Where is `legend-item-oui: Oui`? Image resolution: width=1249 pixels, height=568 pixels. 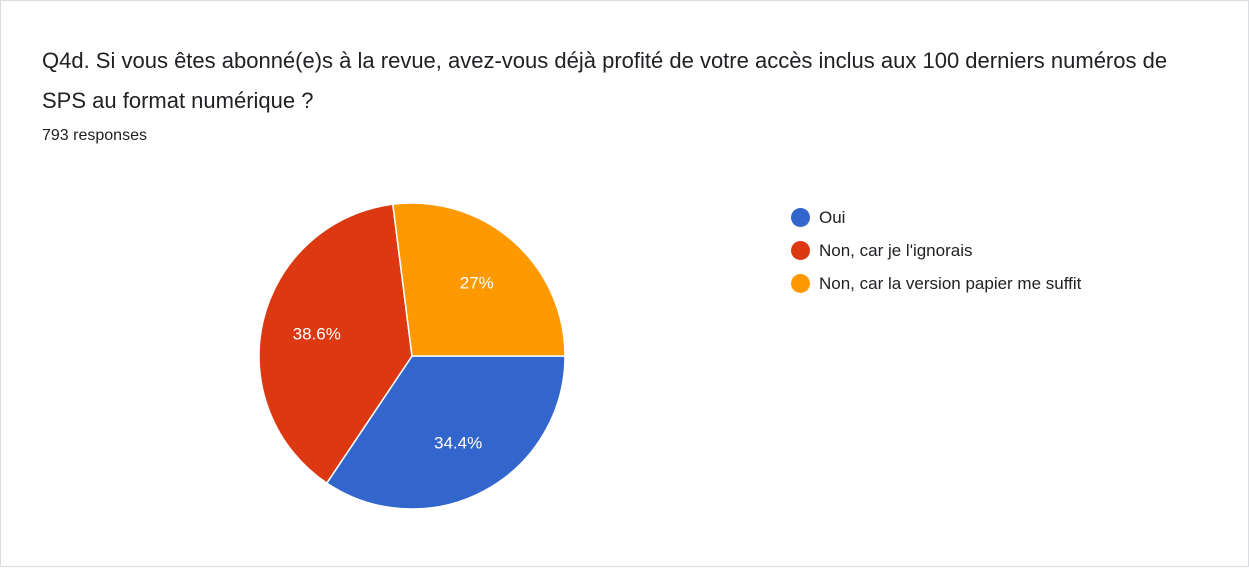
legend-item-oui: Oui is located at coordinates (936, 217).